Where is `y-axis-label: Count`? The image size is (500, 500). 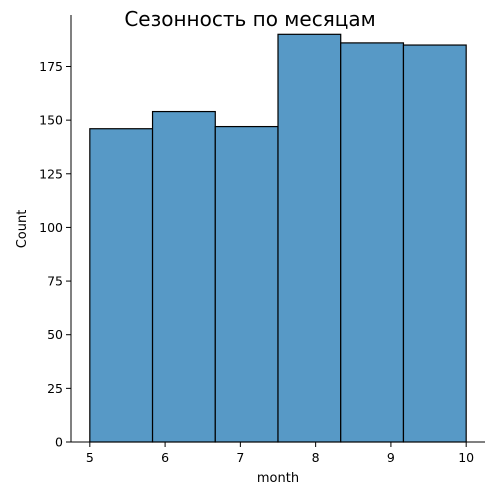 y-axis-label: Count is located at coordinates (22, 229).